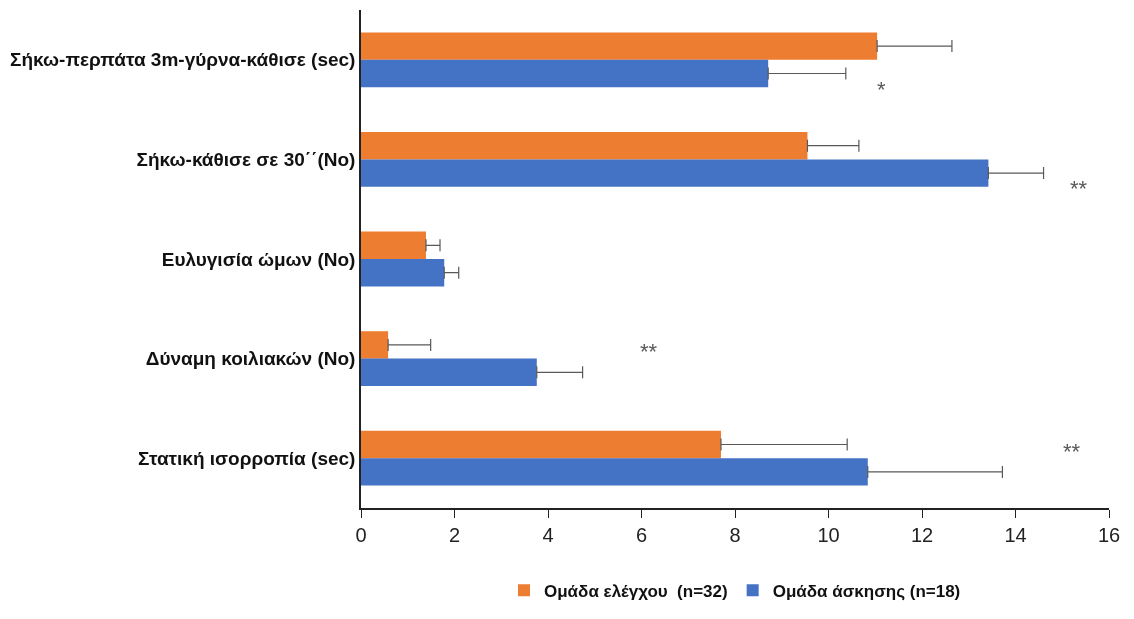  What do you see at coordinates (183, 60) in the screenshot?
I see `y-tick-label: Σήκω-περπάτα 3m-γύρνα-κάθισε (sec)` at bounding box center [183, 60].